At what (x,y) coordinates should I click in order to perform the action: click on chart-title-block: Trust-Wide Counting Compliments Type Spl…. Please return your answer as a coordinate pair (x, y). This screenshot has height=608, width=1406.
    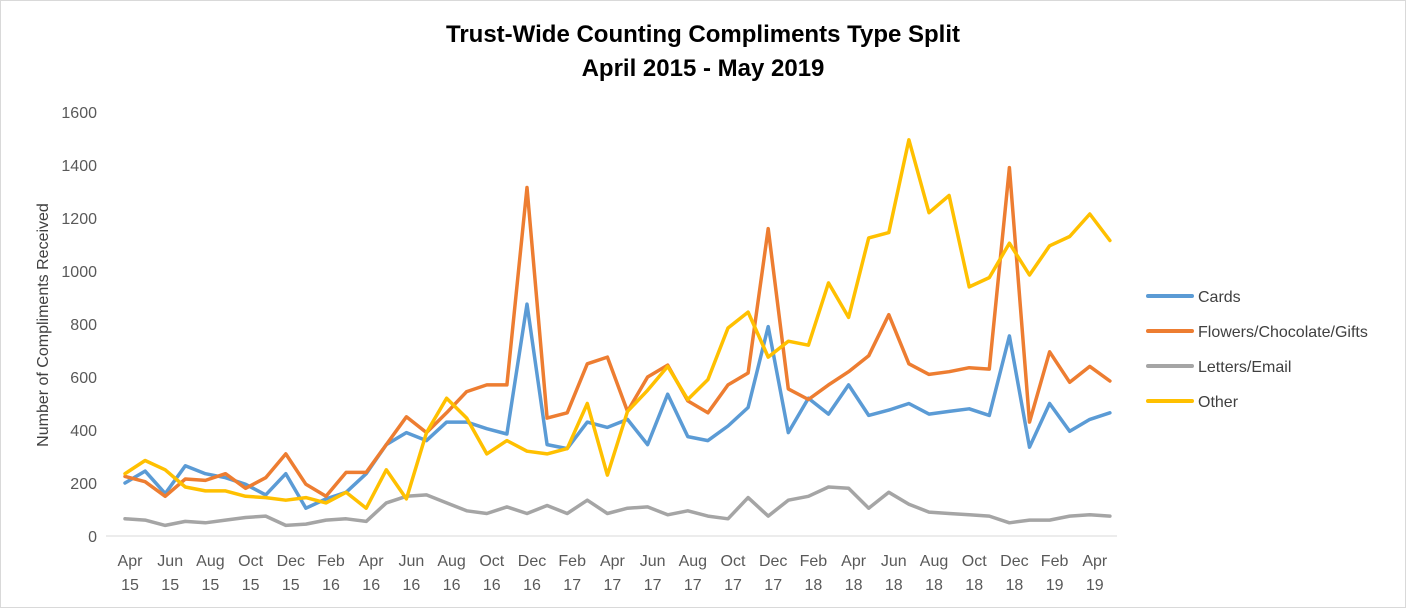
    Looking at the image, I should click on (703, 52).